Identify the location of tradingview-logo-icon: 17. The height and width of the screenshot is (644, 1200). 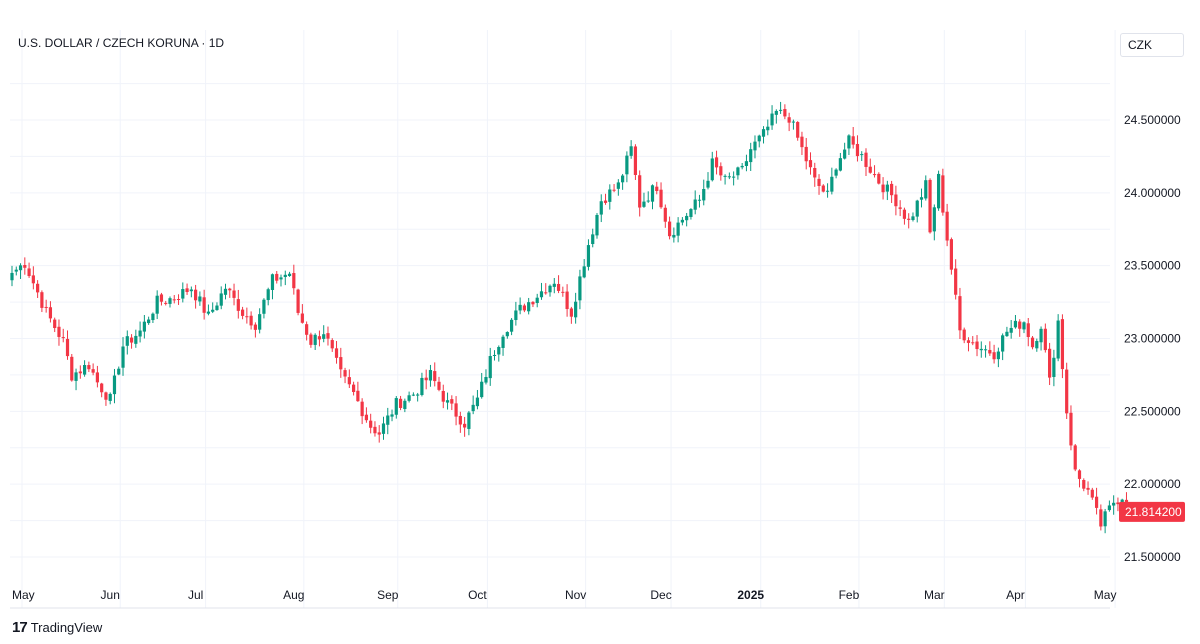
(20, 627).